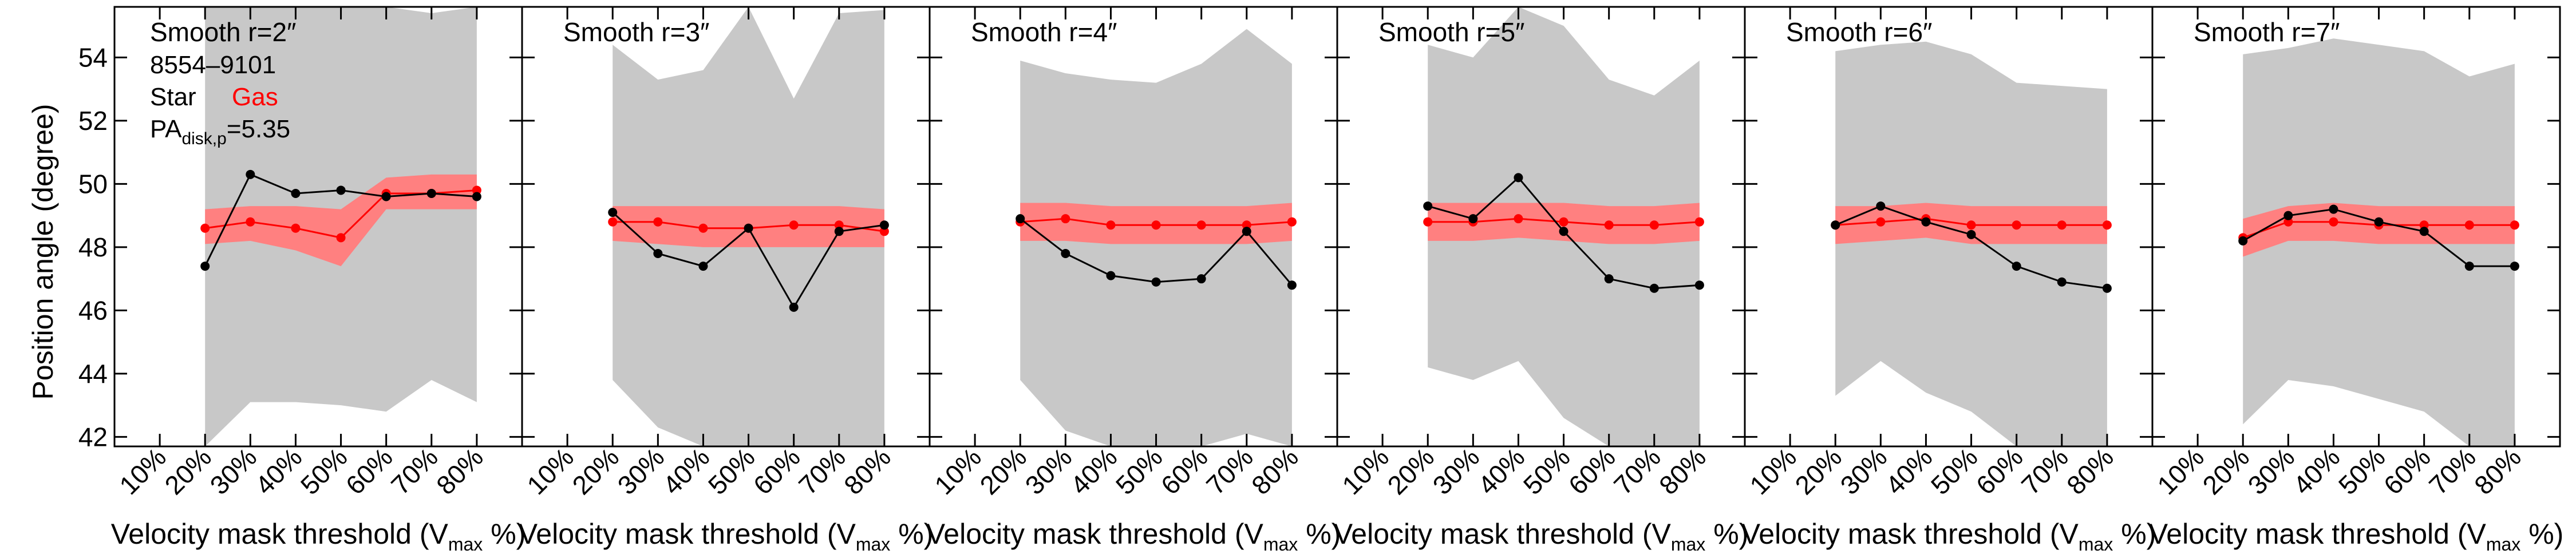 The width and height of the screenshot is (2576, 558). I want to click on panel-frame, so click(2356, 227).